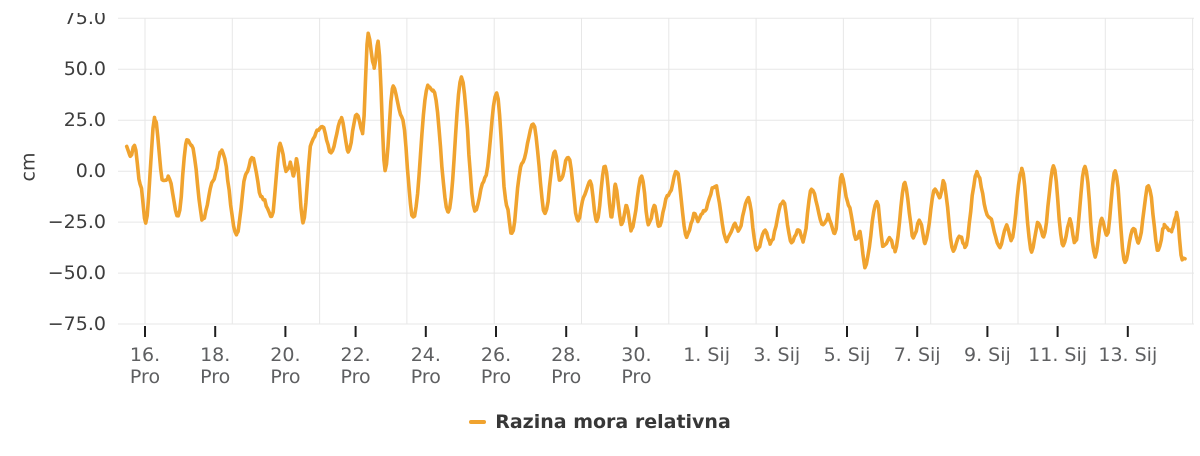 This screenshot has height=456, width=1200. What do you see at coordinates (496, 355) in the screenshot?
I see `x-axis-label-line: 26.` at bounding box center [496, 355].